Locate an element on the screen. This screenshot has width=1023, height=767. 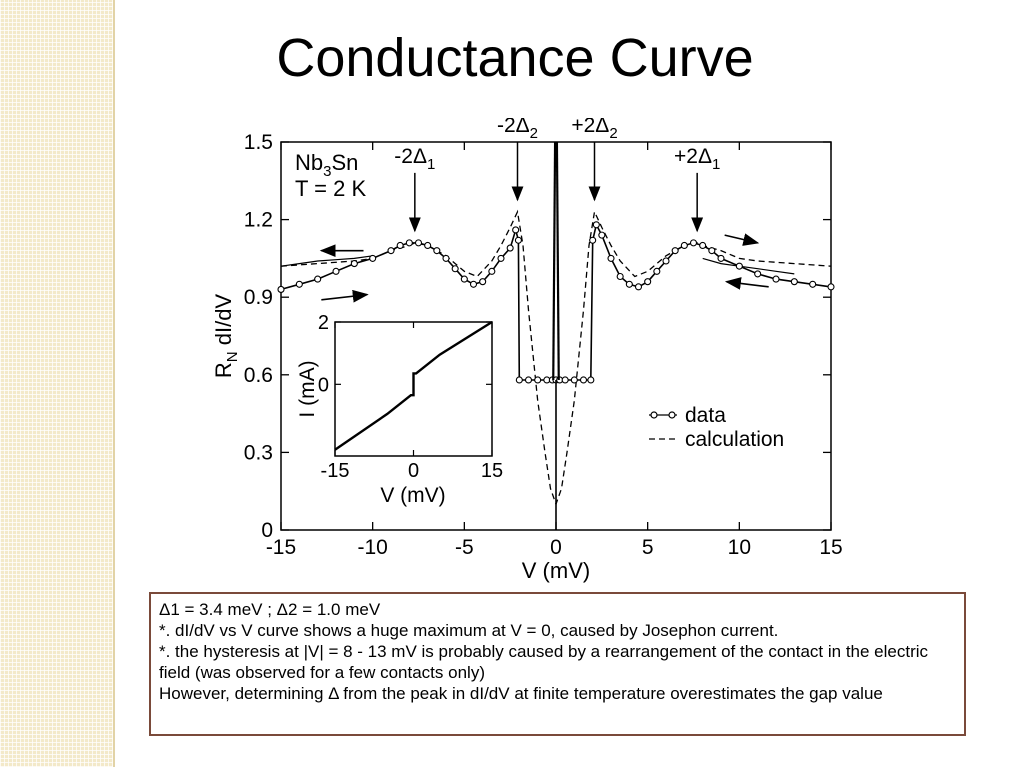
hysteresis-branch-right is located at coordinates (748, 266).